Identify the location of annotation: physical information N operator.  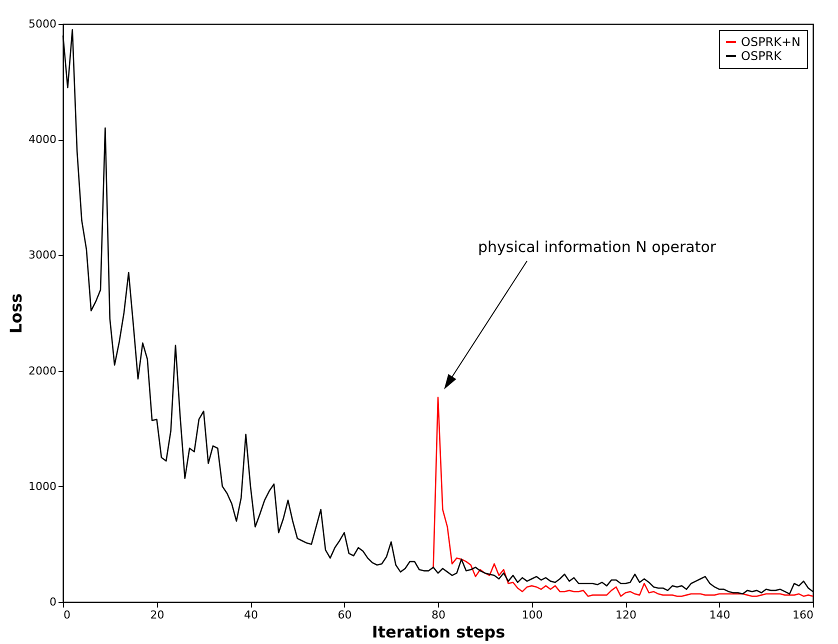
(597, 247).